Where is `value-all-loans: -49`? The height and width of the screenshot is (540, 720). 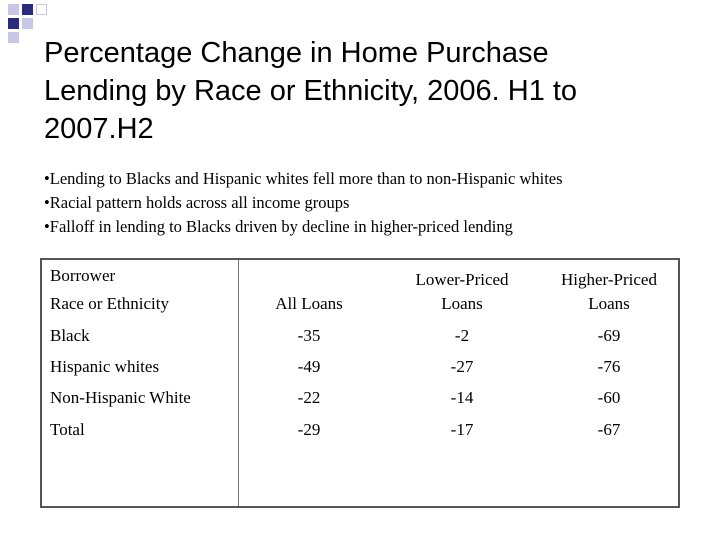
value-all-loans: -49 is located at coordinates (309, 366).